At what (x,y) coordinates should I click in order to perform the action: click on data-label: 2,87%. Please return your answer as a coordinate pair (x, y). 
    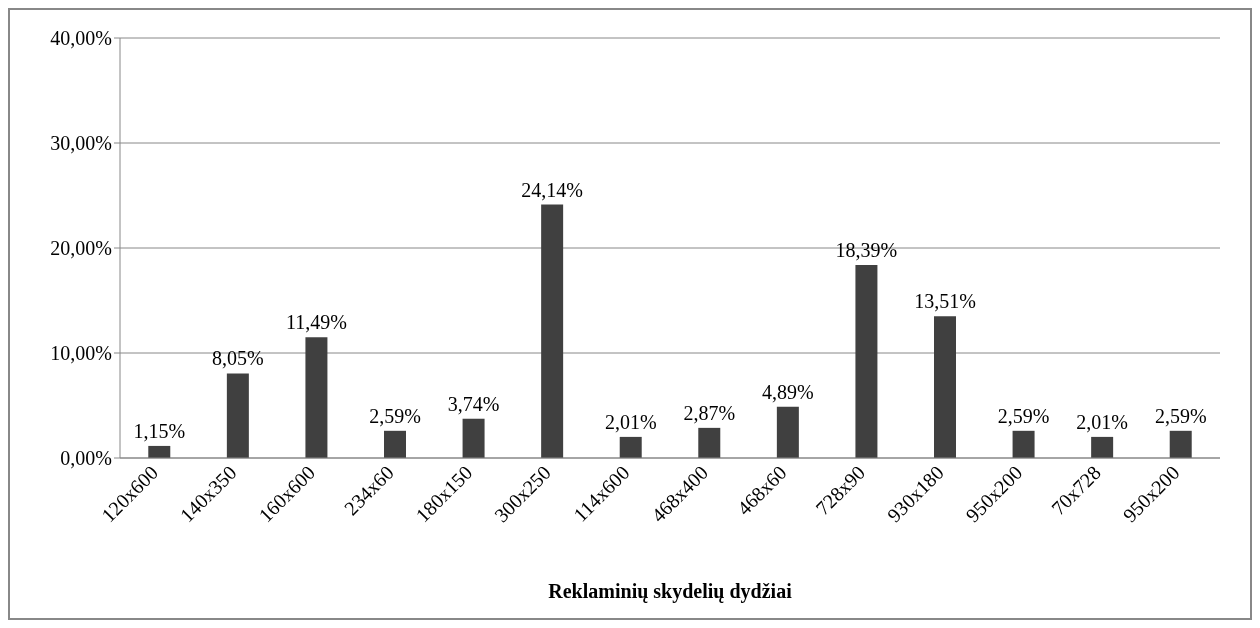
    Looking at the image, I should click on (709, 412).